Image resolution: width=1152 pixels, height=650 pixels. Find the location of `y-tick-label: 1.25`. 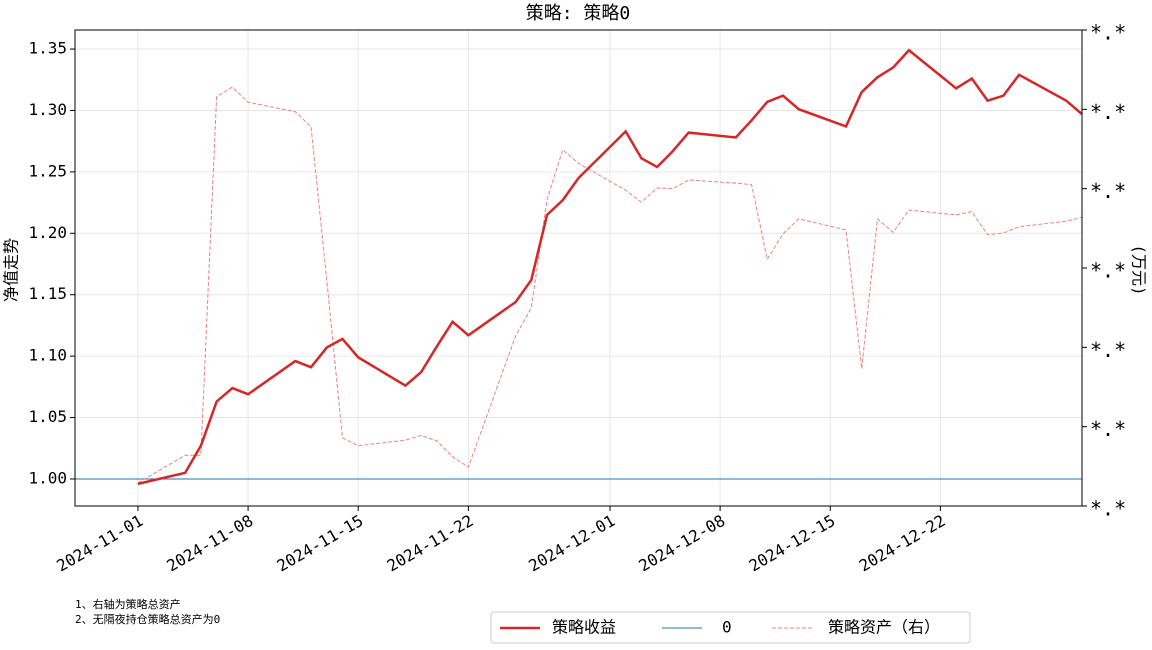

y-tick-label: 1.25 is located at coordinates (47, 170).